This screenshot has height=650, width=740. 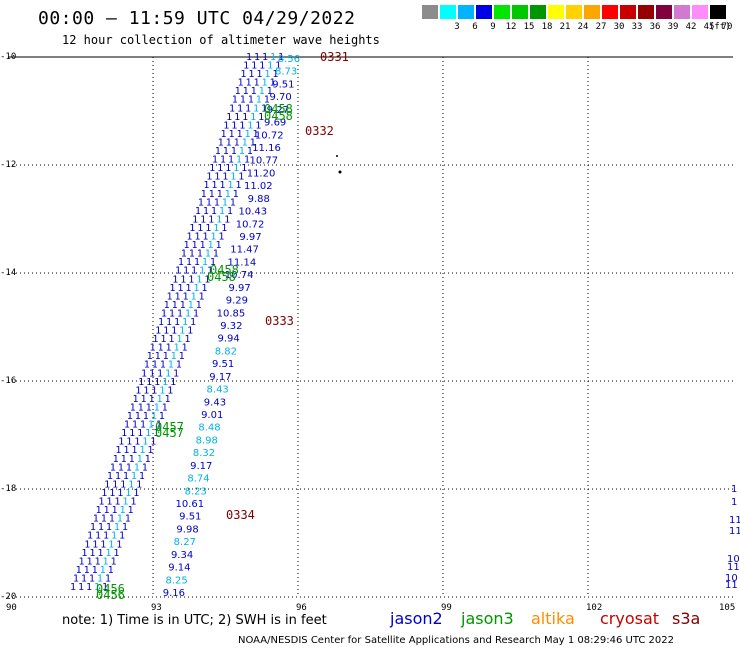 What do you see at coordinates (190, 504) in the screenshot?
I see `swh-value-label: 10.61` at bounding box center [190, 504].